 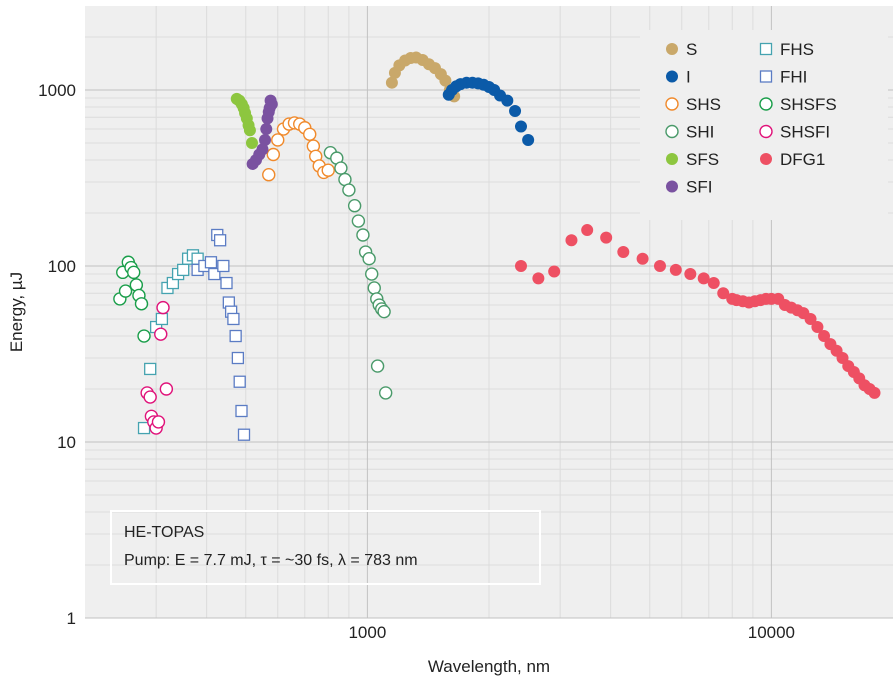 I want to click on legend-label: I, so click(x=688, y=77).